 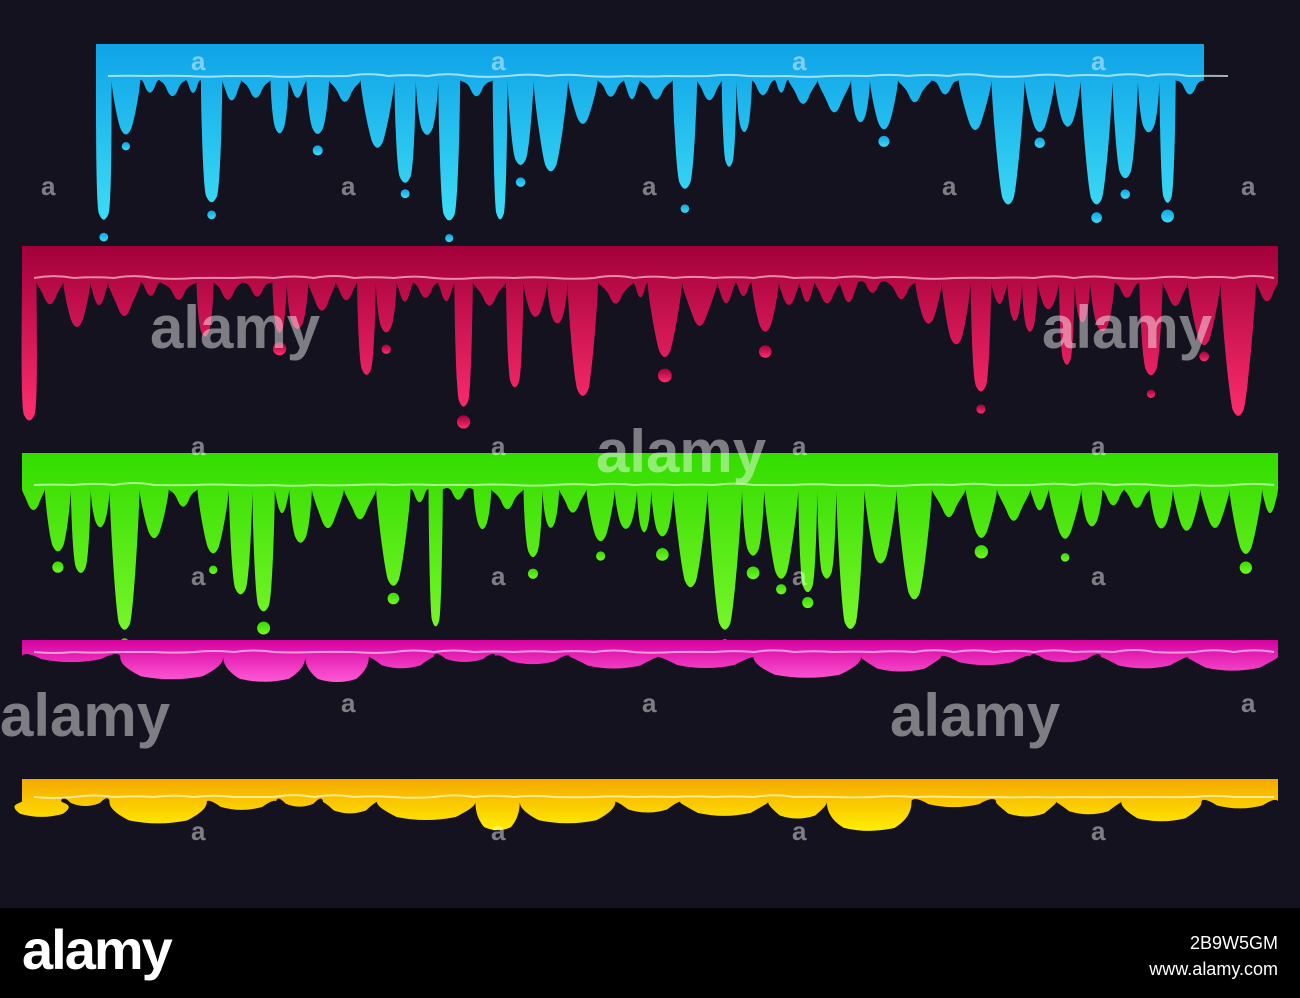 I want to click on footer-meta: 2B9W5GM www.alamy.com, so click(x=1213, y=956).